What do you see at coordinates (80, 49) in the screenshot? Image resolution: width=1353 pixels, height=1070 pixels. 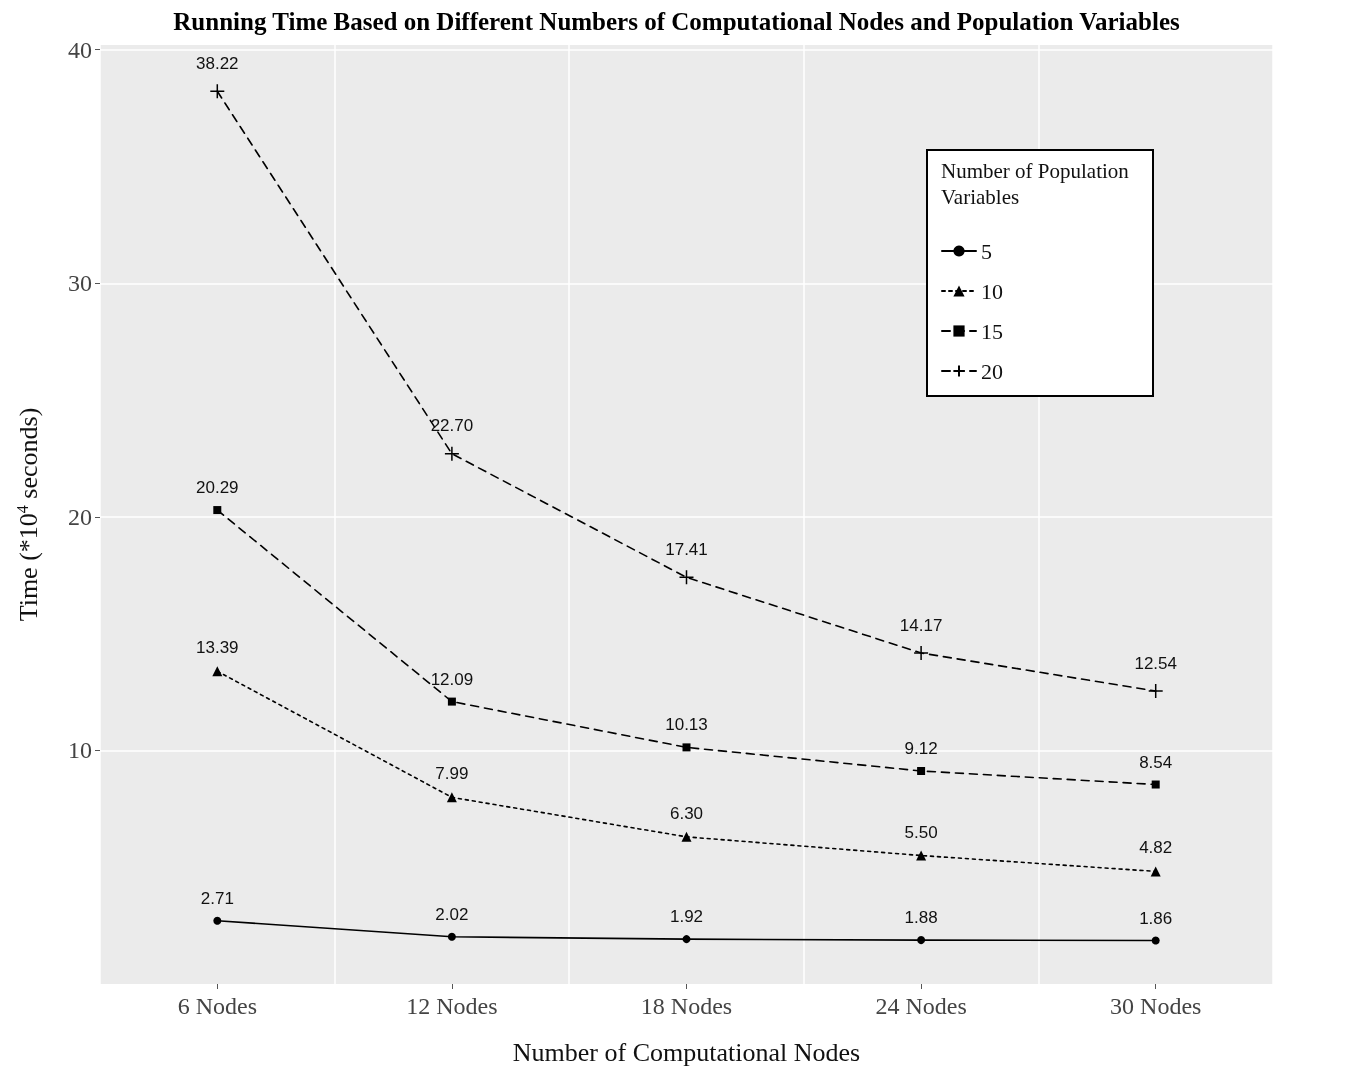 I see `y-tick-label: 40` at bounding box center [80, 49].